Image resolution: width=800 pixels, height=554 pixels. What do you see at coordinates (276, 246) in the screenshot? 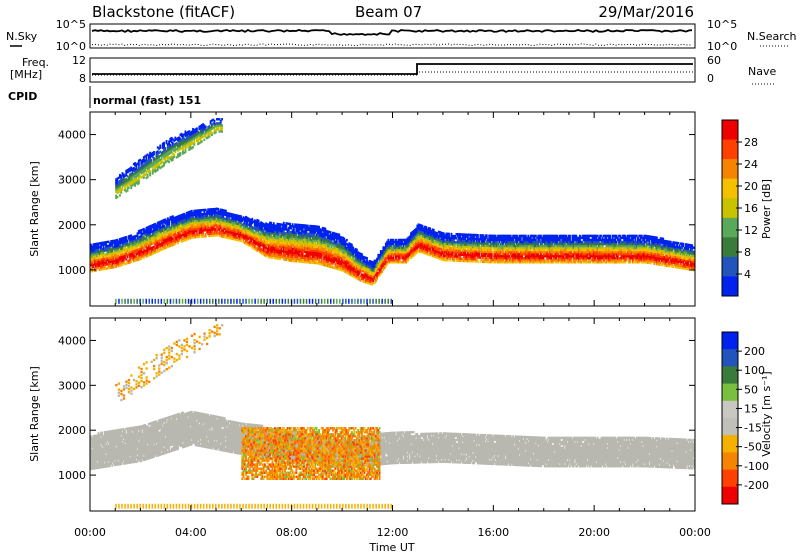
I see `power-cell-1945` at bounding box center [276, 246].